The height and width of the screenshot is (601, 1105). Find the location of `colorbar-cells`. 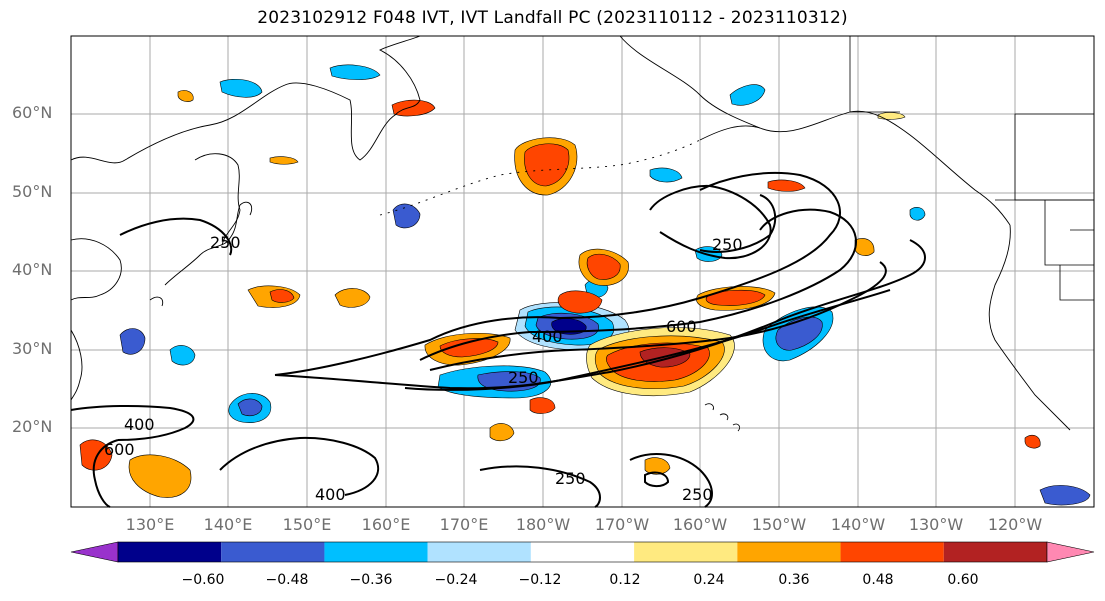

colorbar-cells is located at coordinates (582, 552).